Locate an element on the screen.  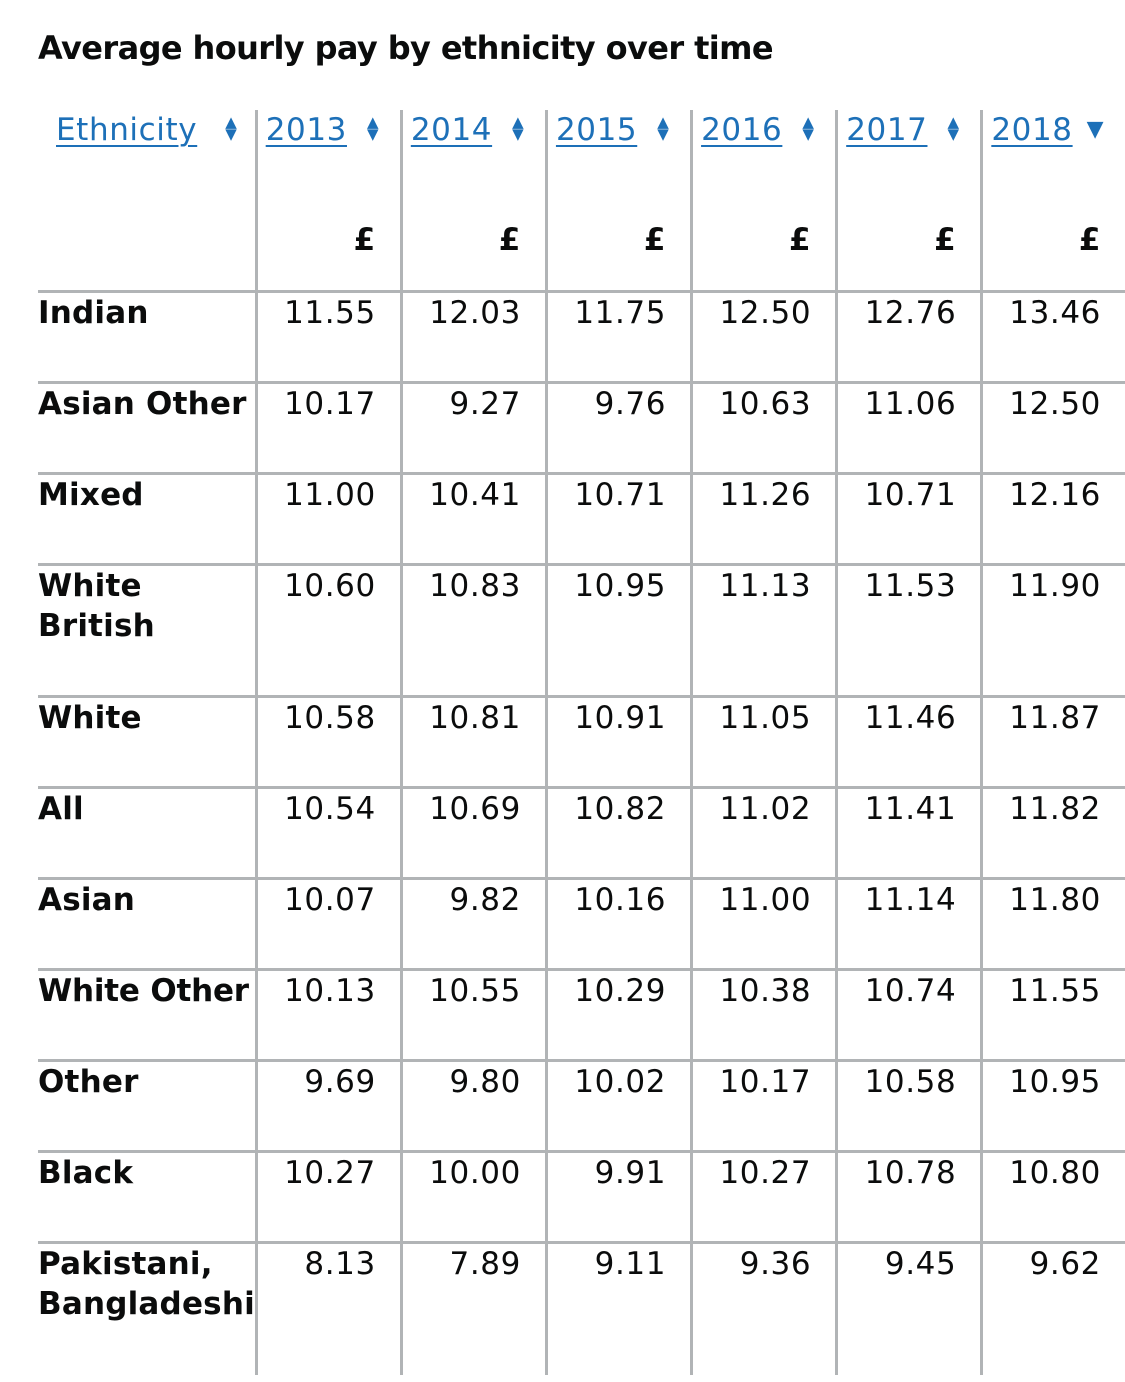
row-label: Black is located at coordinates (147, 1196).